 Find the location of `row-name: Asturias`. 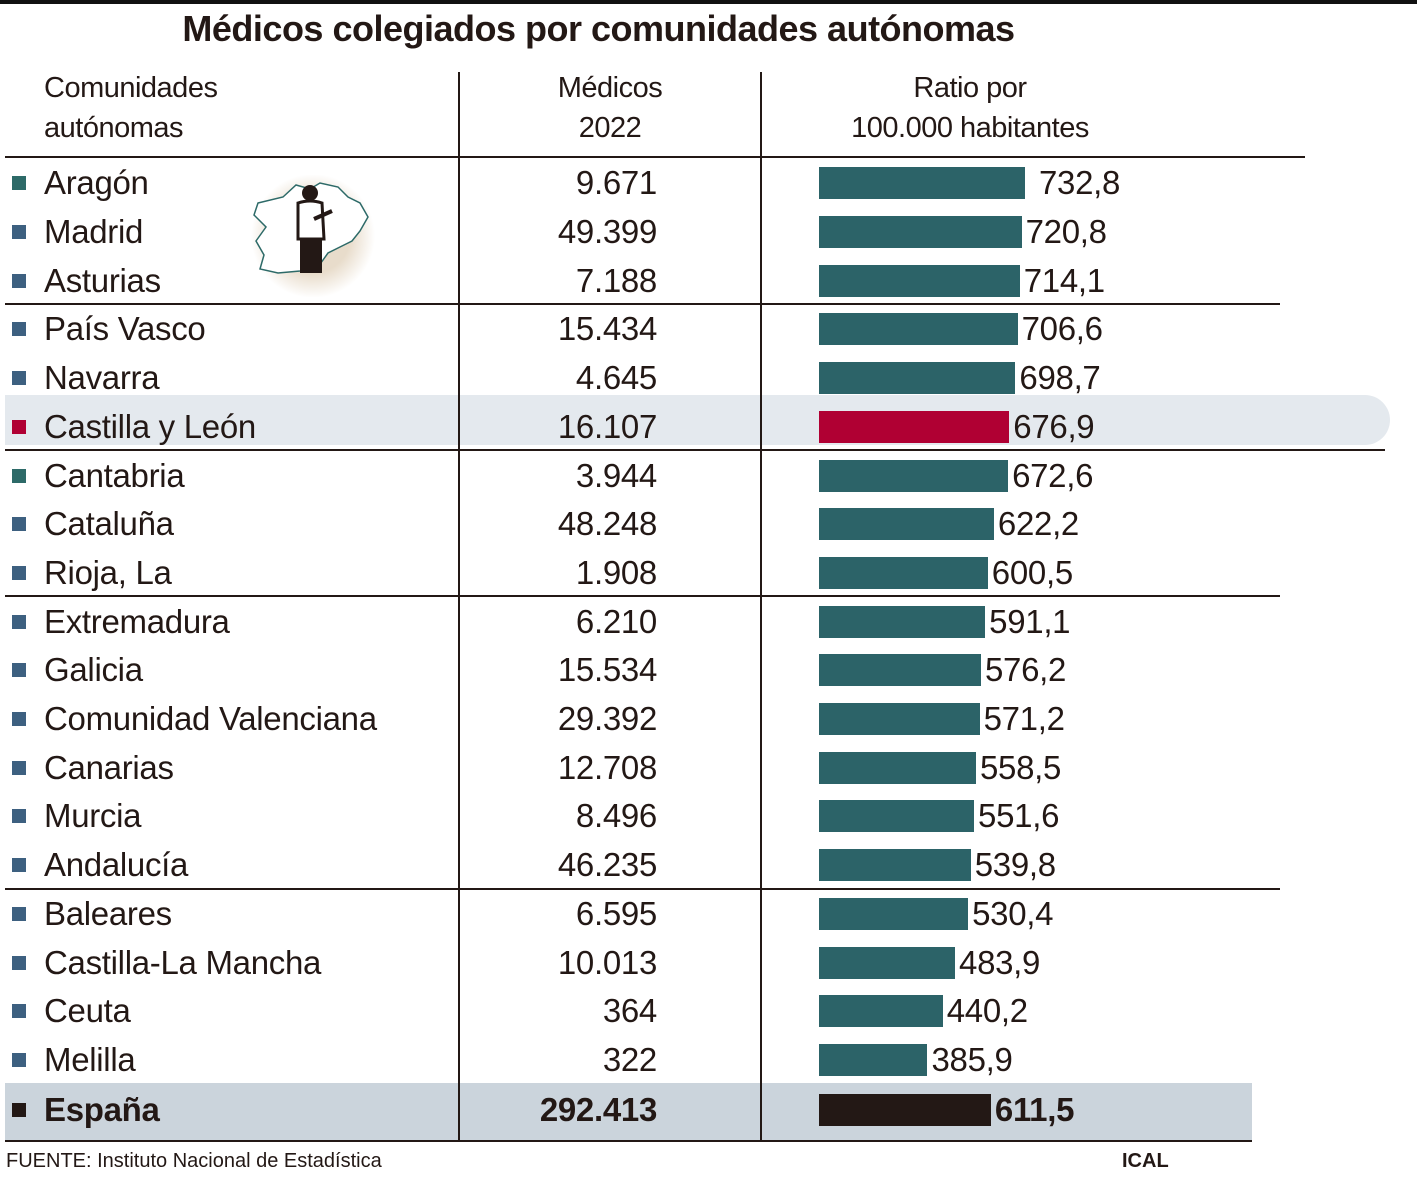

row-name: Asturias is located at coordinates (102, 280).